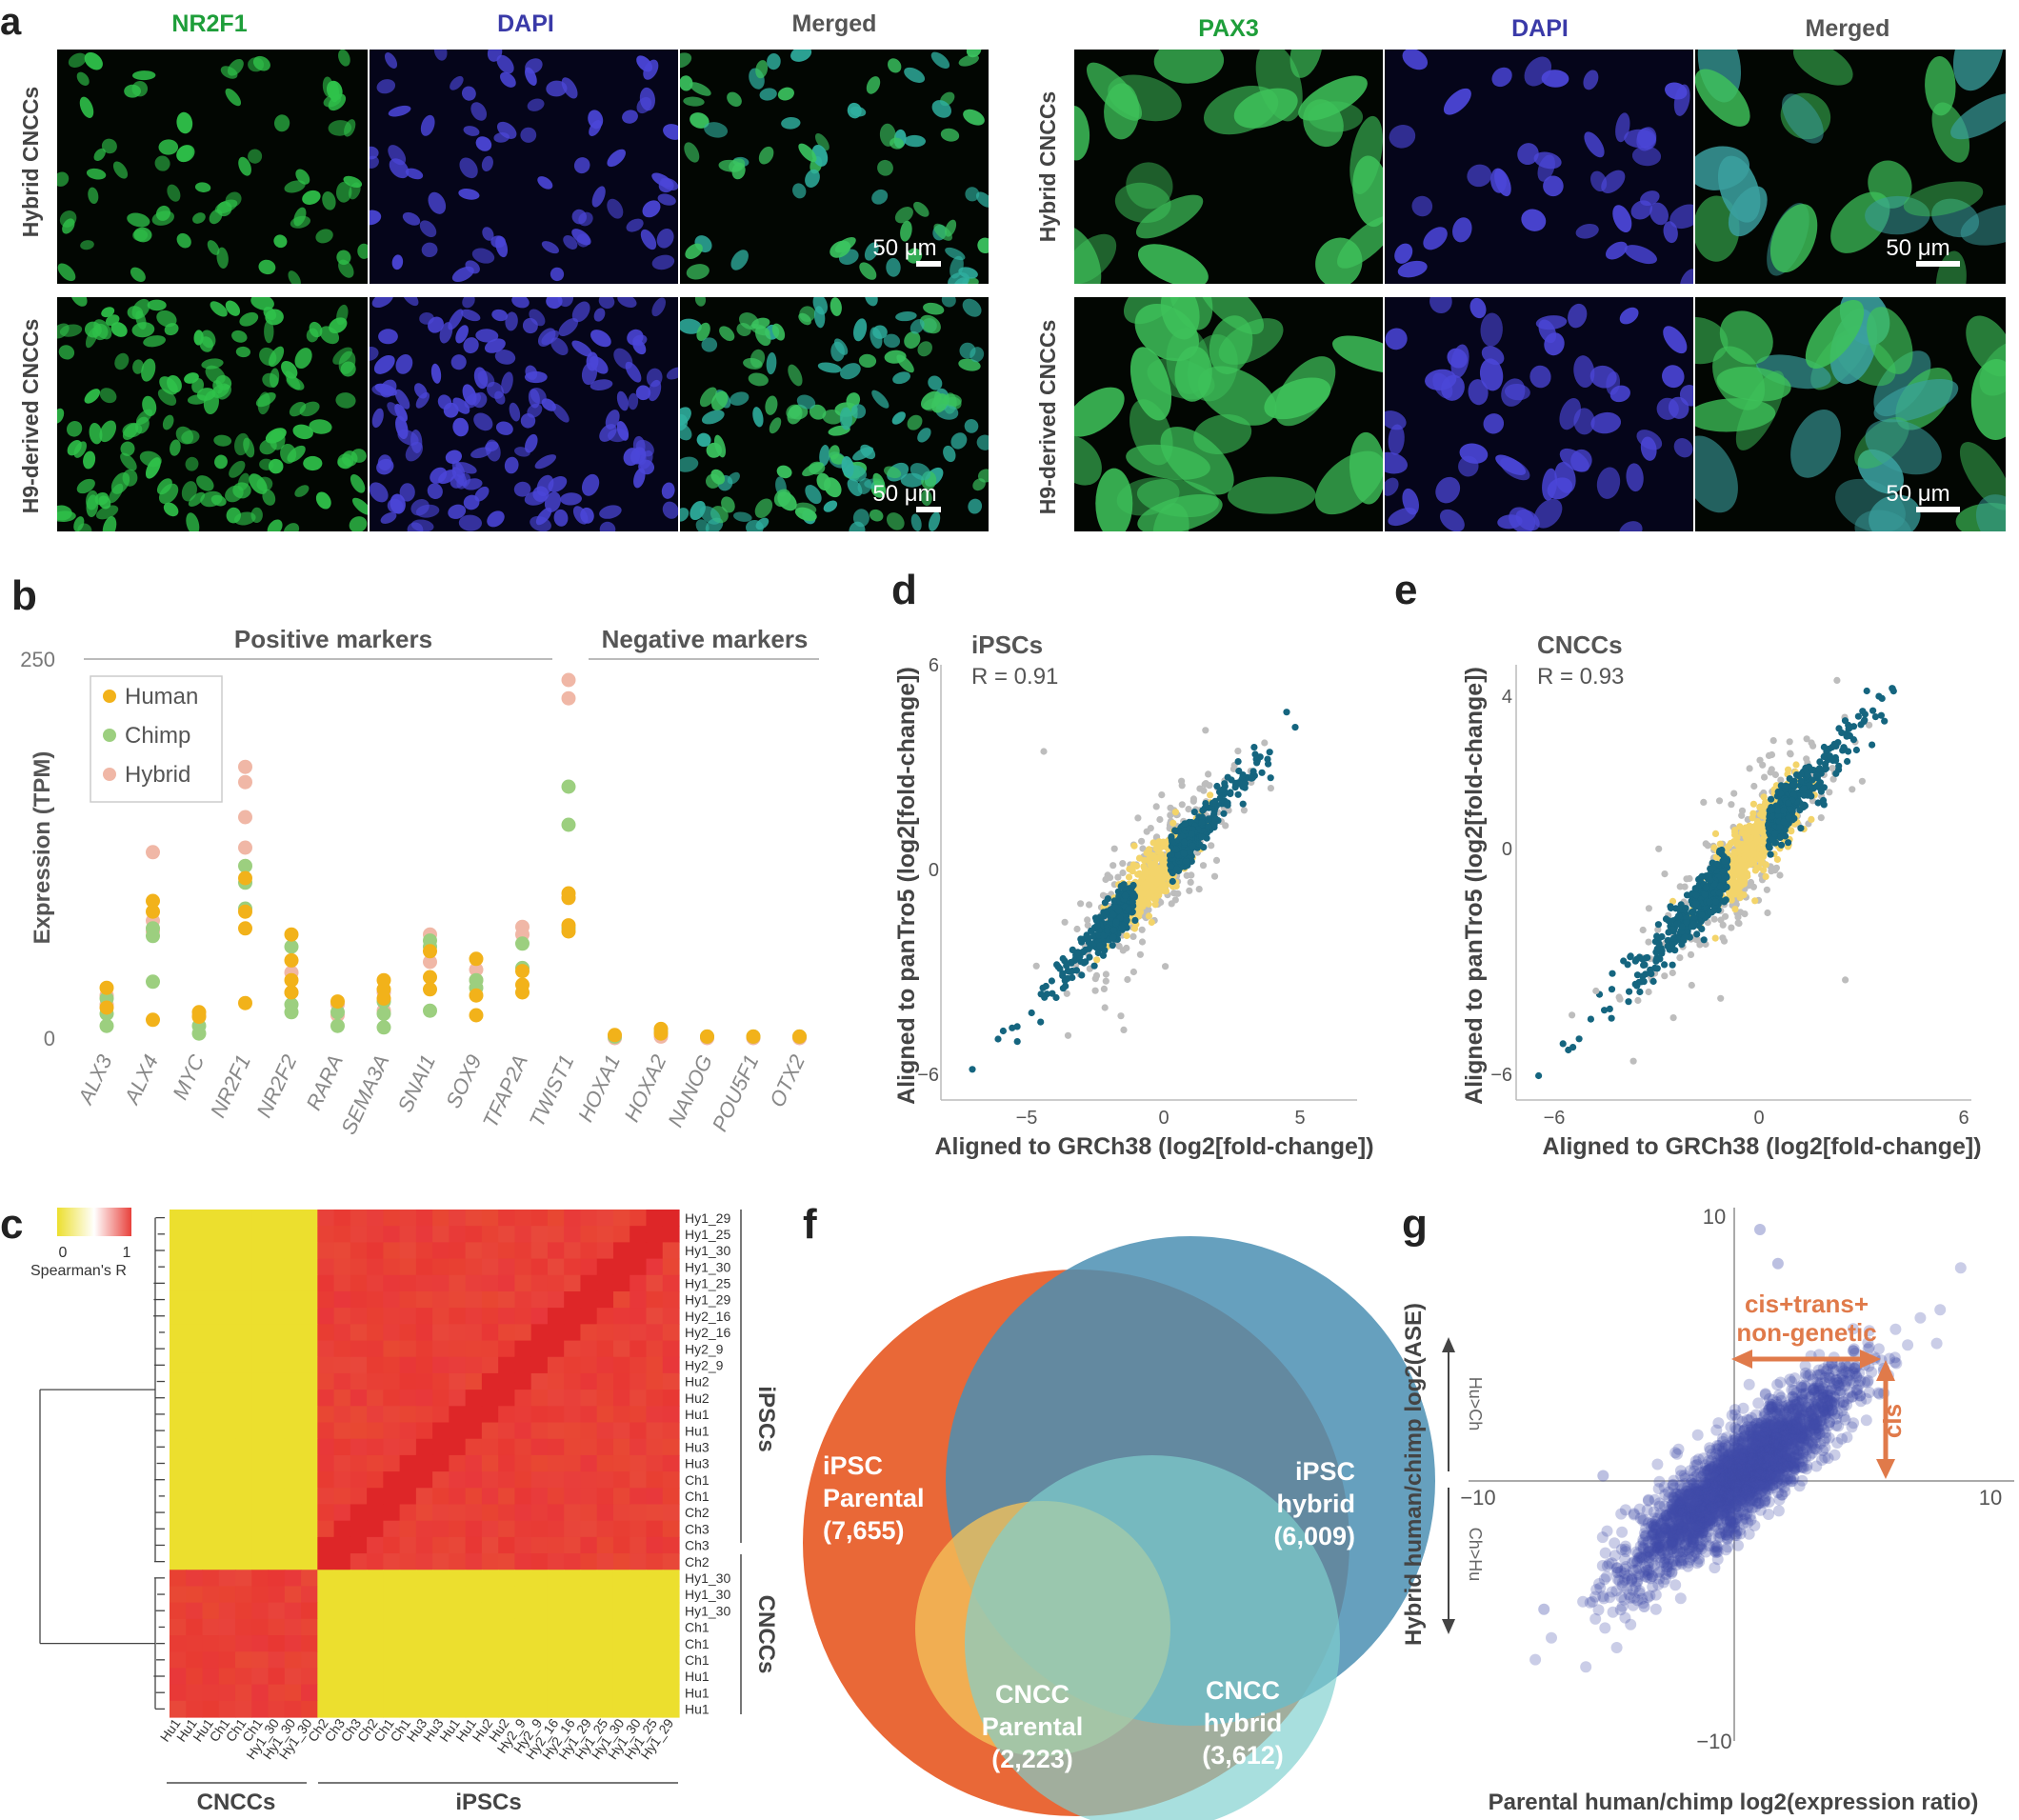 The width and height of the screenshot is (2019, 1820). What do you see at coordinates (697, 1447) in the screenshot?
I see `c-row-label: Hu3` at bounding box center [697, 1447].